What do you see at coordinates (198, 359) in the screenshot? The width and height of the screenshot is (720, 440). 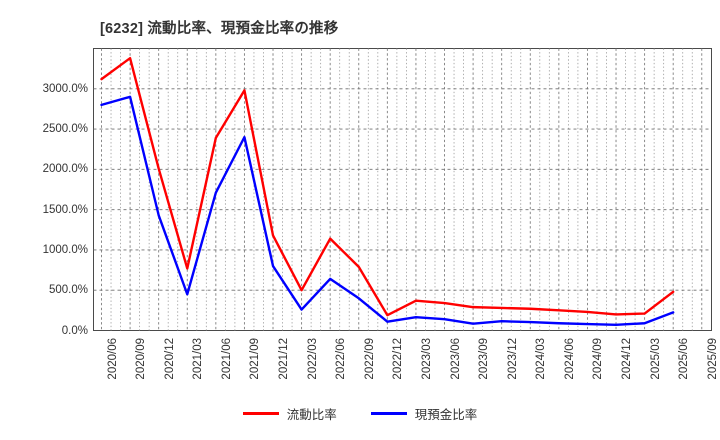 I see `x-tick-label: 2021/03` at bounding box center [198, 359].